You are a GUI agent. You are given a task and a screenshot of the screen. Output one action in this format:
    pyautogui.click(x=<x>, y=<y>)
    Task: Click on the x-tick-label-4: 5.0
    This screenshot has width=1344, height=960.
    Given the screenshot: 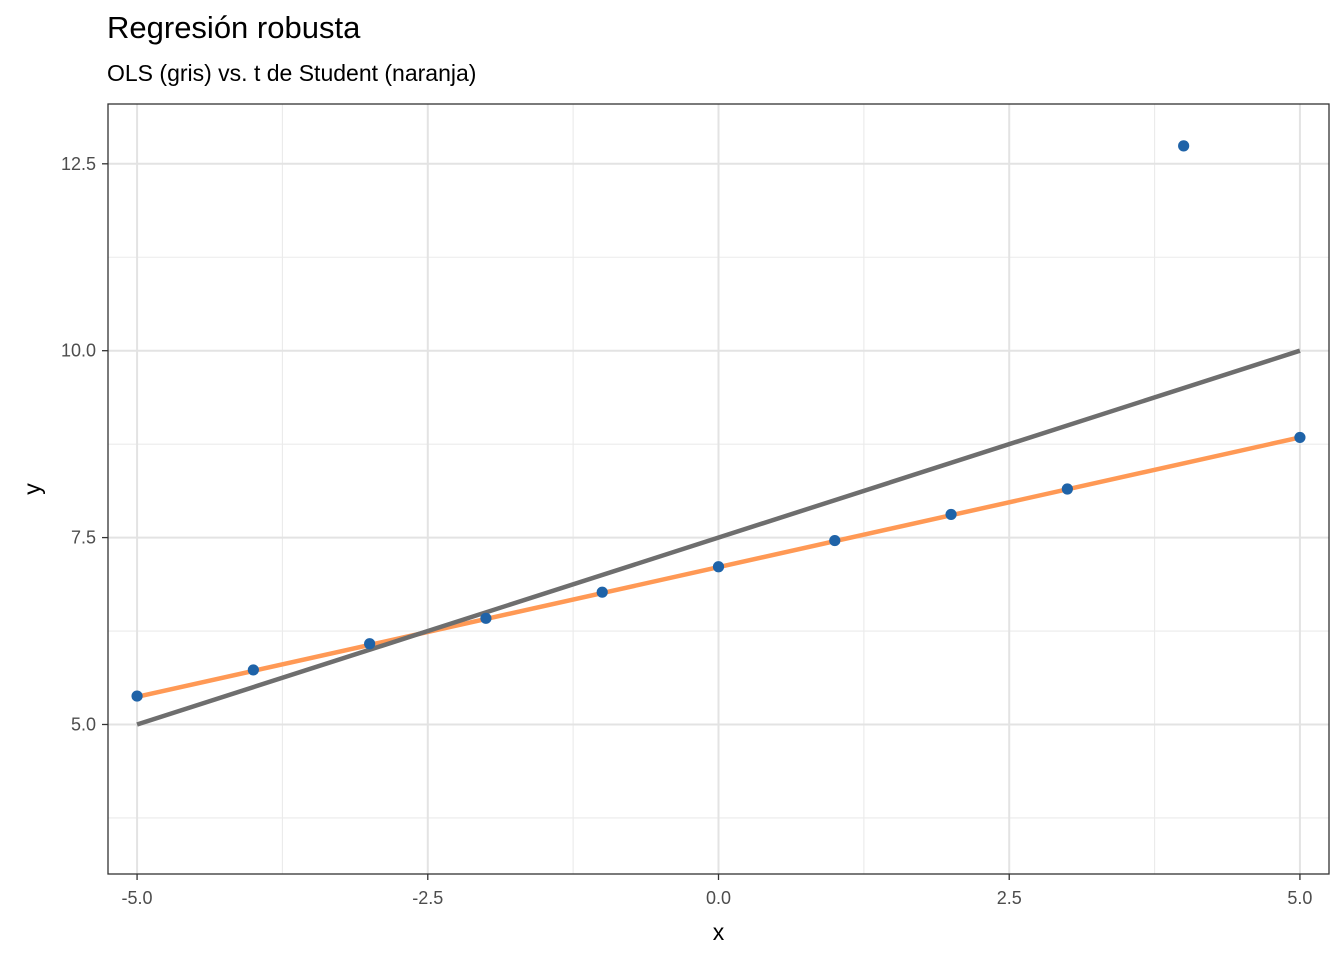 What is the action you would take?
    pyautogui.click(x=1299, y=898)
    